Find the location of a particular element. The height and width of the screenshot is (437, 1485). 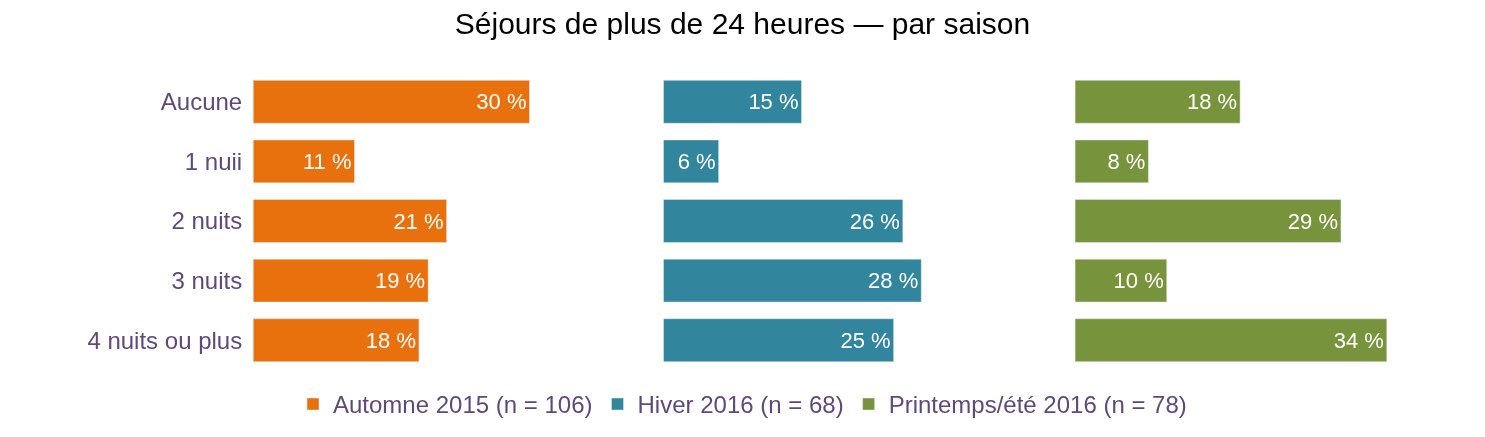

legend-label: Automne 2015 (n = 106) is located at coordinates (463, 405).